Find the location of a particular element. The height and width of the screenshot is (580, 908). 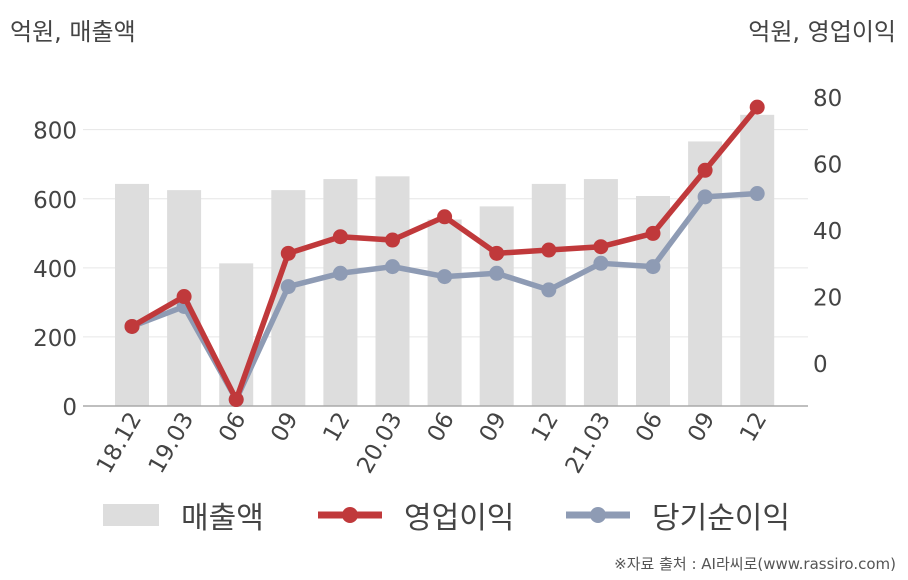

legend: 매출액 영업이익 당기순이익 is located at coordinates (454, 515).